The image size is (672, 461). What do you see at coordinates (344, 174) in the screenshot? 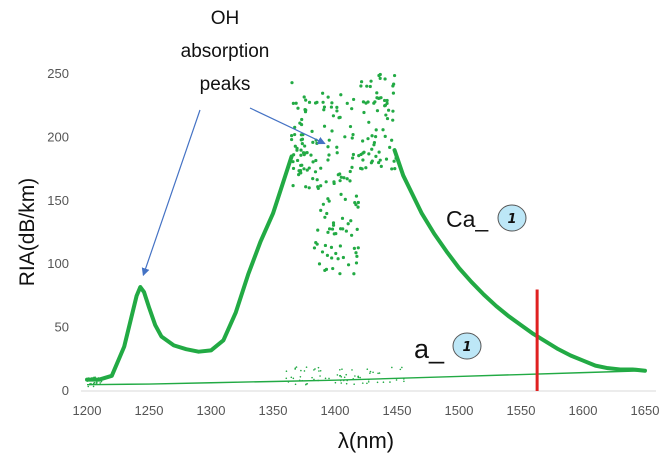
I see `series-ca-scatter-points` at bounding box center [344, 174].